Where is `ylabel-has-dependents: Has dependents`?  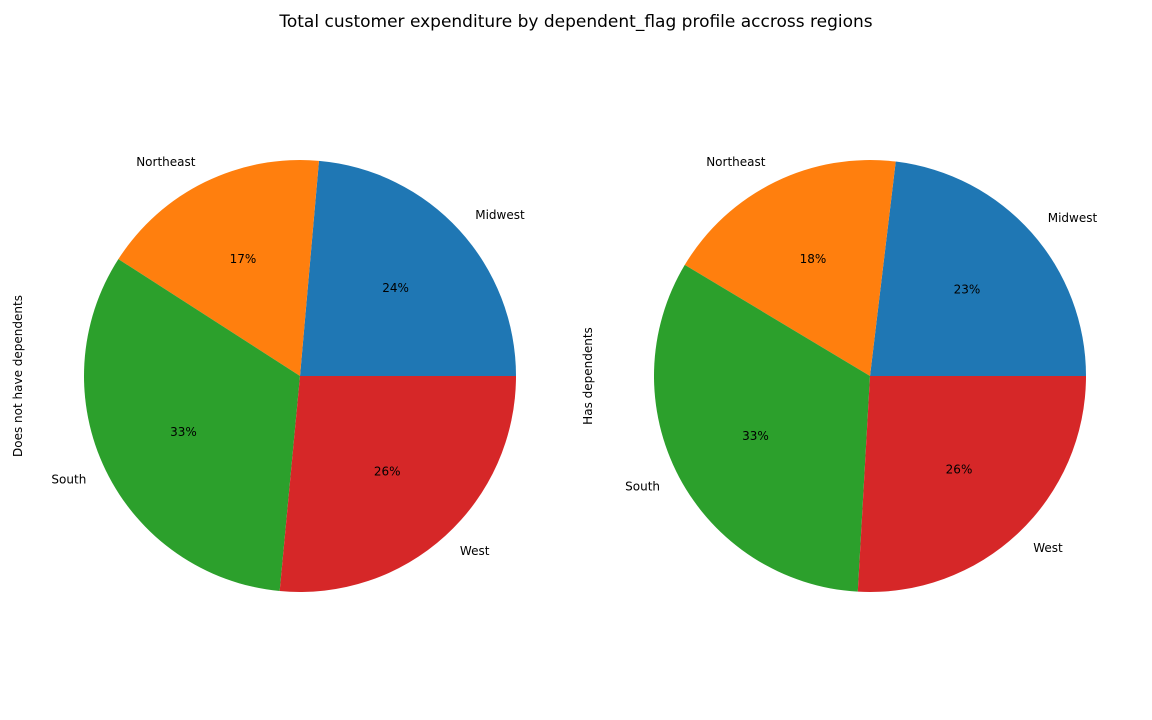 ylabel-has-dependents: Has dependents is located at coordinates (588, 376).